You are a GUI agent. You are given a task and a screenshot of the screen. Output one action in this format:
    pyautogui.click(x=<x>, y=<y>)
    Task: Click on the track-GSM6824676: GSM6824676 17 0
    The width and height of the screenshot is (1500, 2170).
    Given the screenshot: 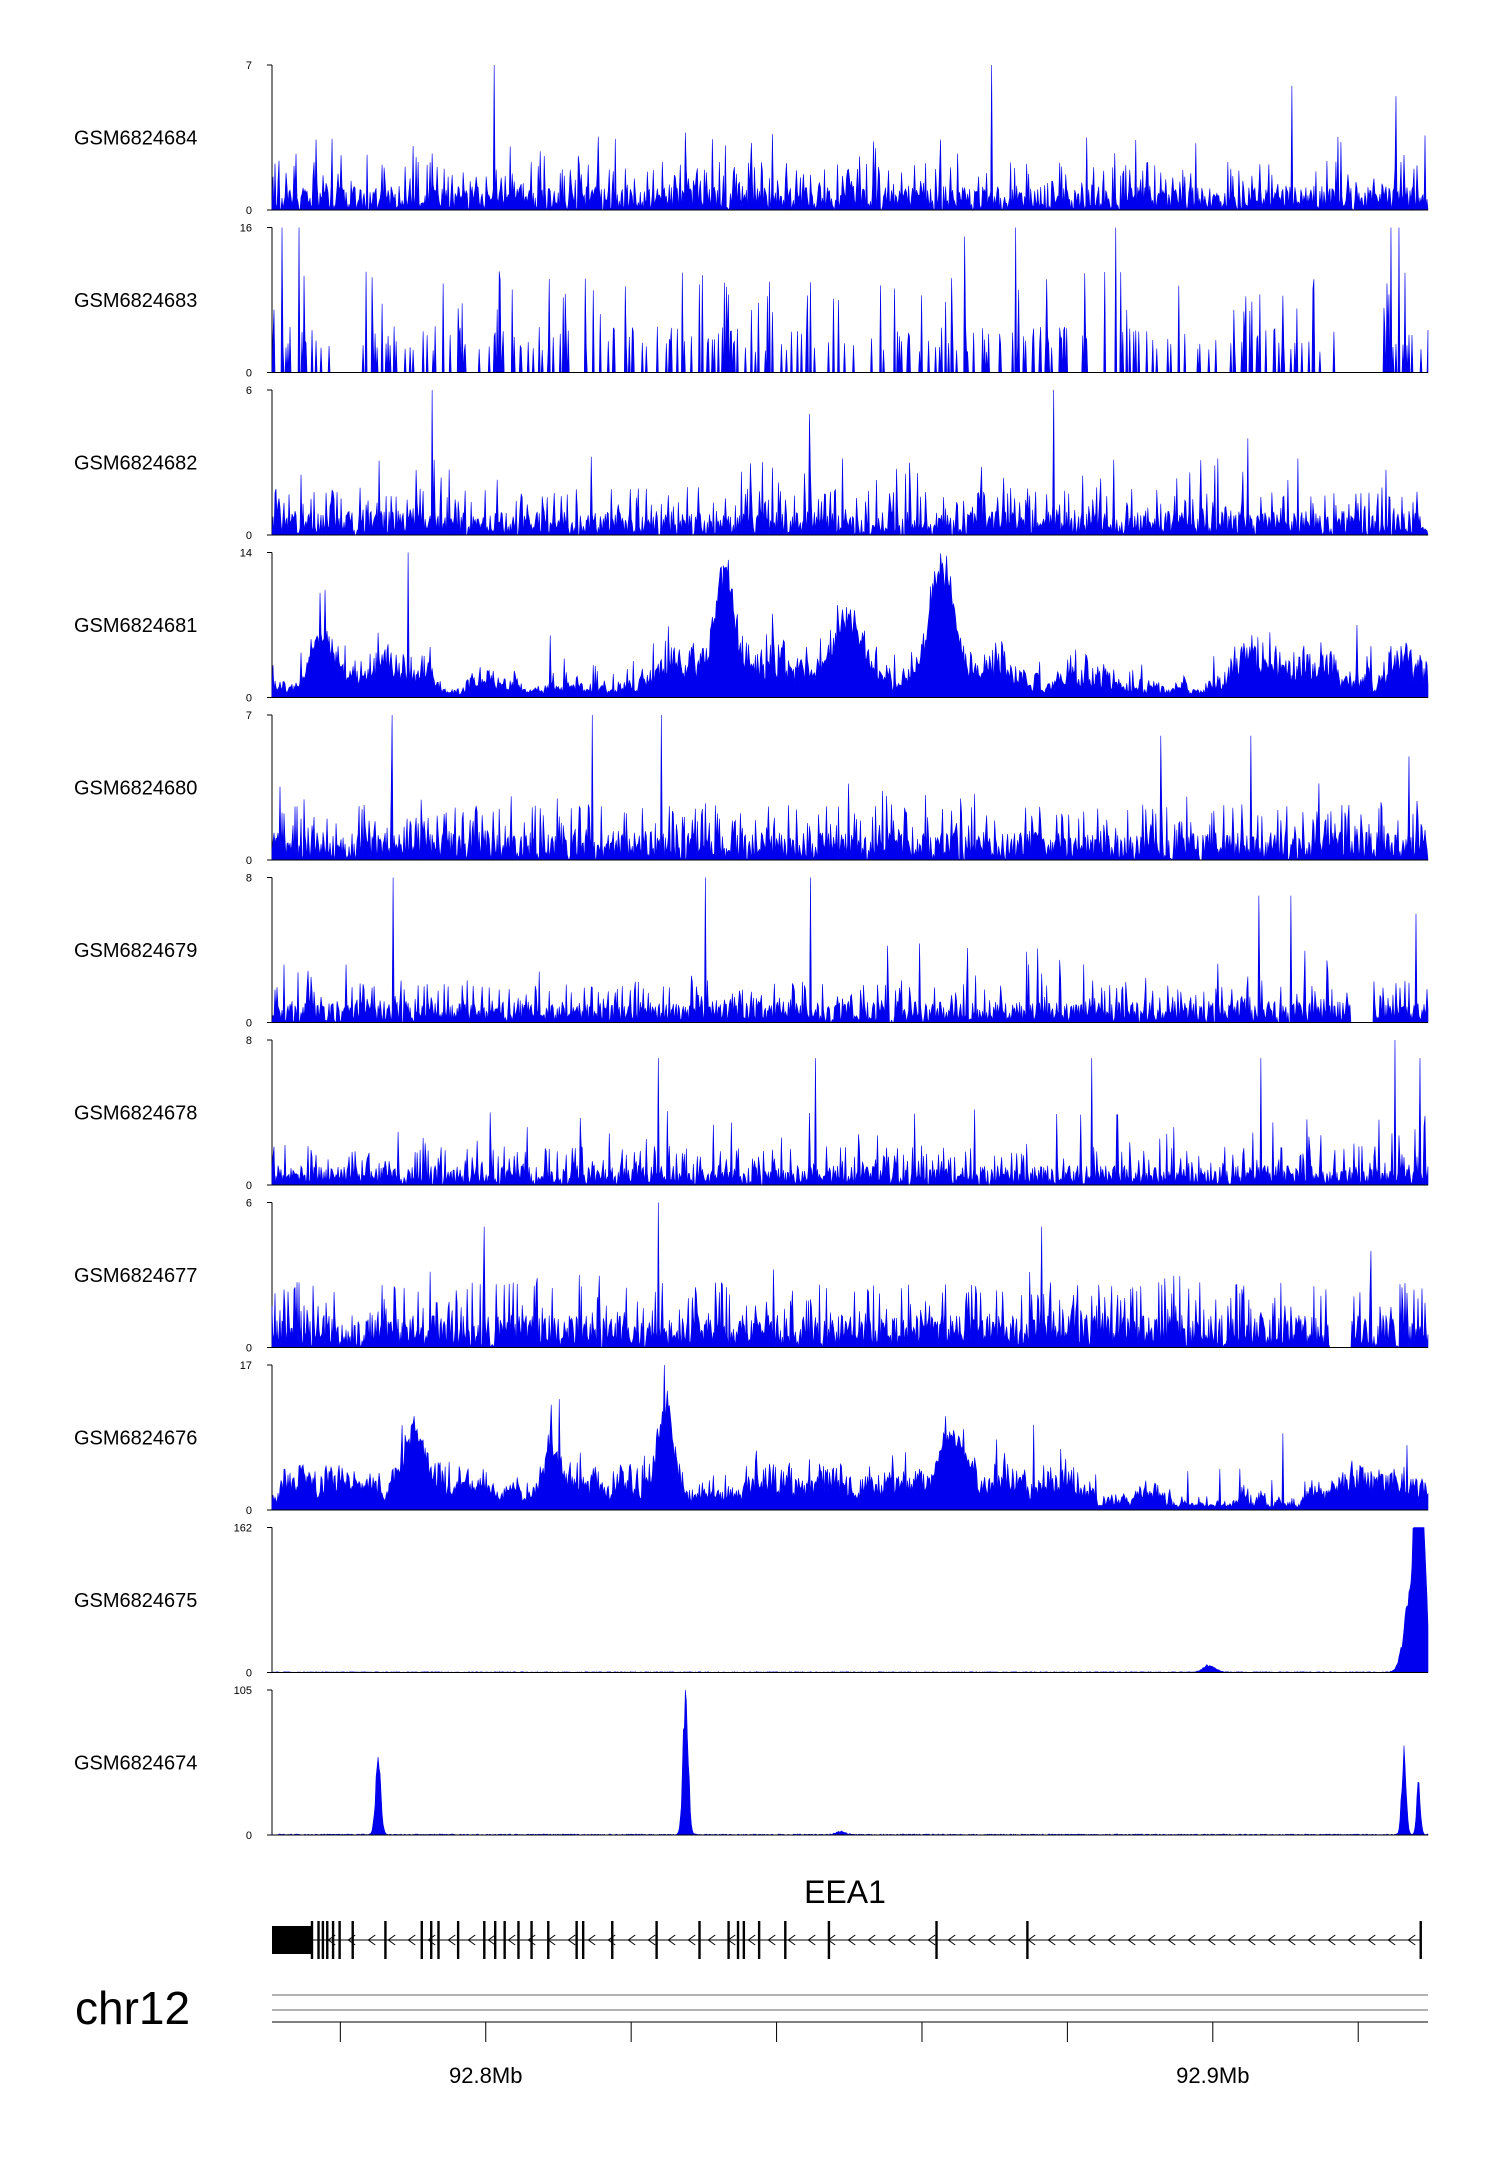 What is the action you would take?
    pyautogui.click(x=751, y=1438)
    